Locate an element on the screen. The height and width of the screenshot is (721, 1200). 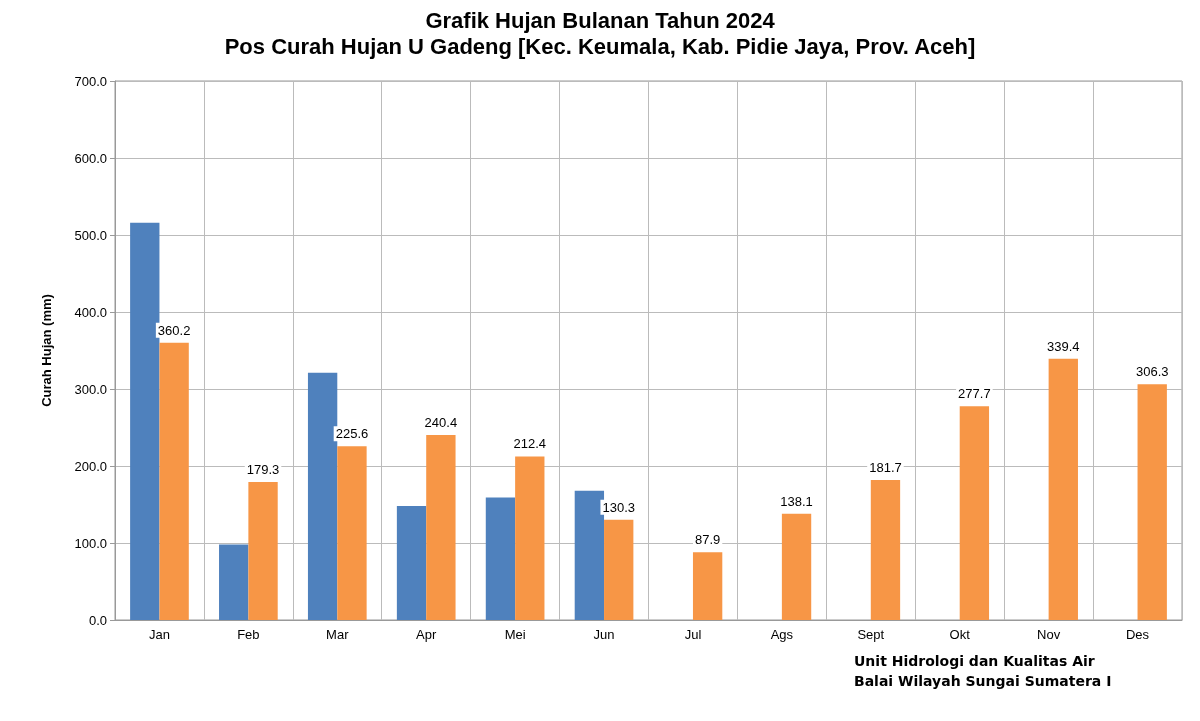
x-tick-label: Apr is located at coordinates (426, 634).